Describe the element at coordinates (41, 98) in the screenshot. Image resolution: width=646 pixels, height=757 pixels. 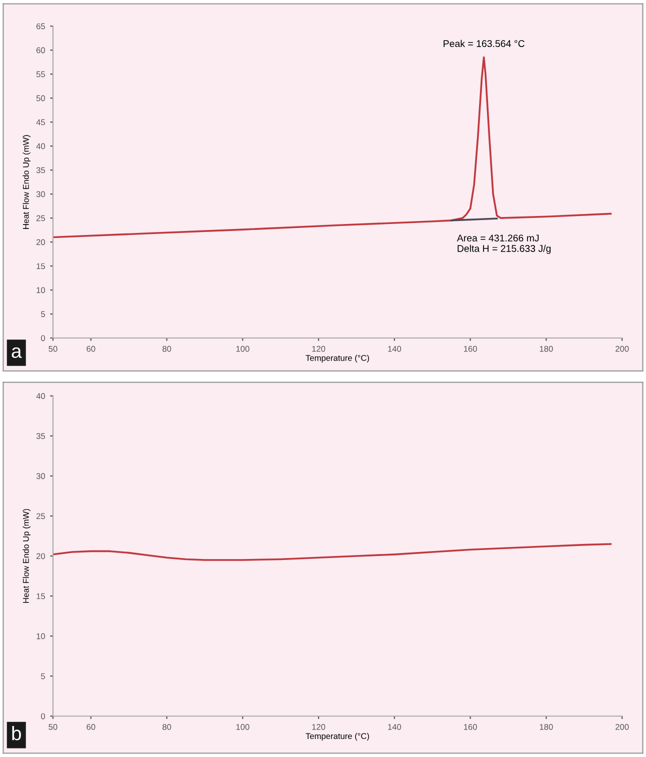
I see `y-tick-label: 50` at that location.